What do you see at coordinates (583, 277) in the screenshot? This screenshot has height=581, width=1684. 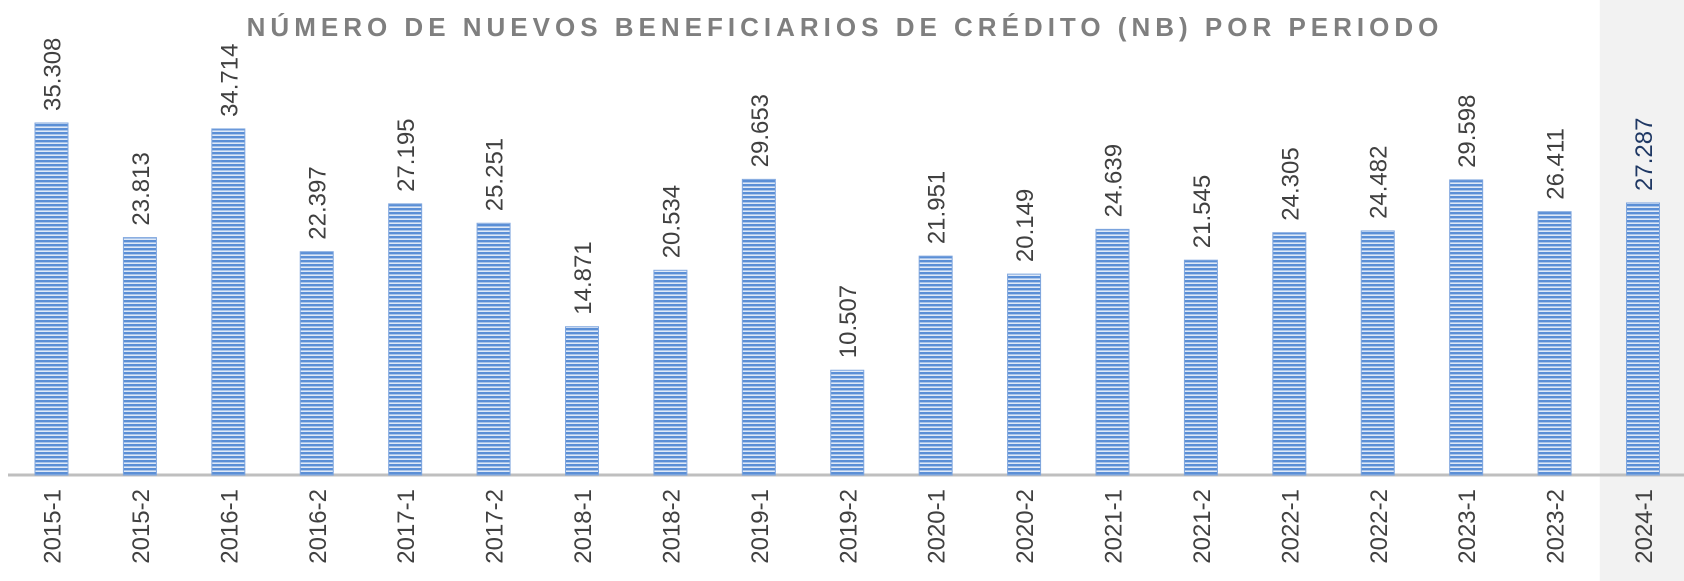 I see `value-label: 14.871` at bounding box center [583, 277].